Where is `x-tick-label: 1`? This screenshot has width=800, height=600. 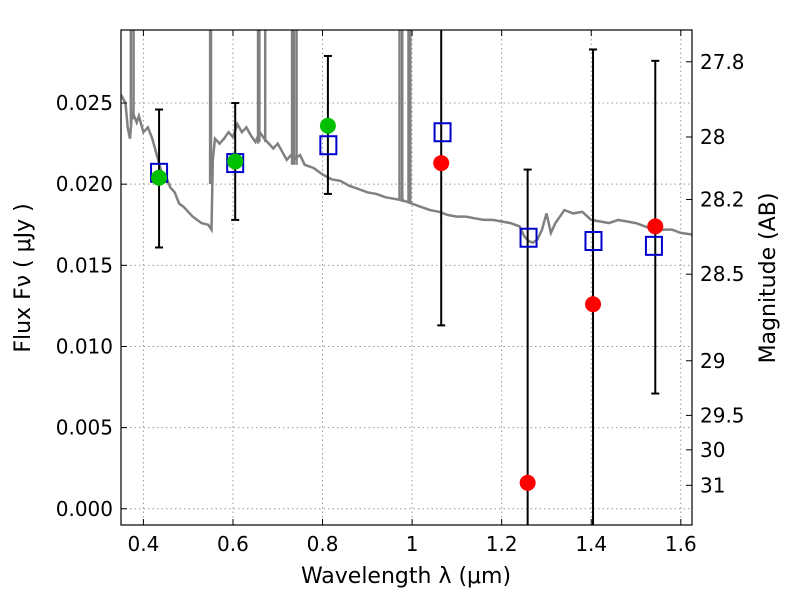 x-tick-label: 1 is located at coordinates (412, 544).